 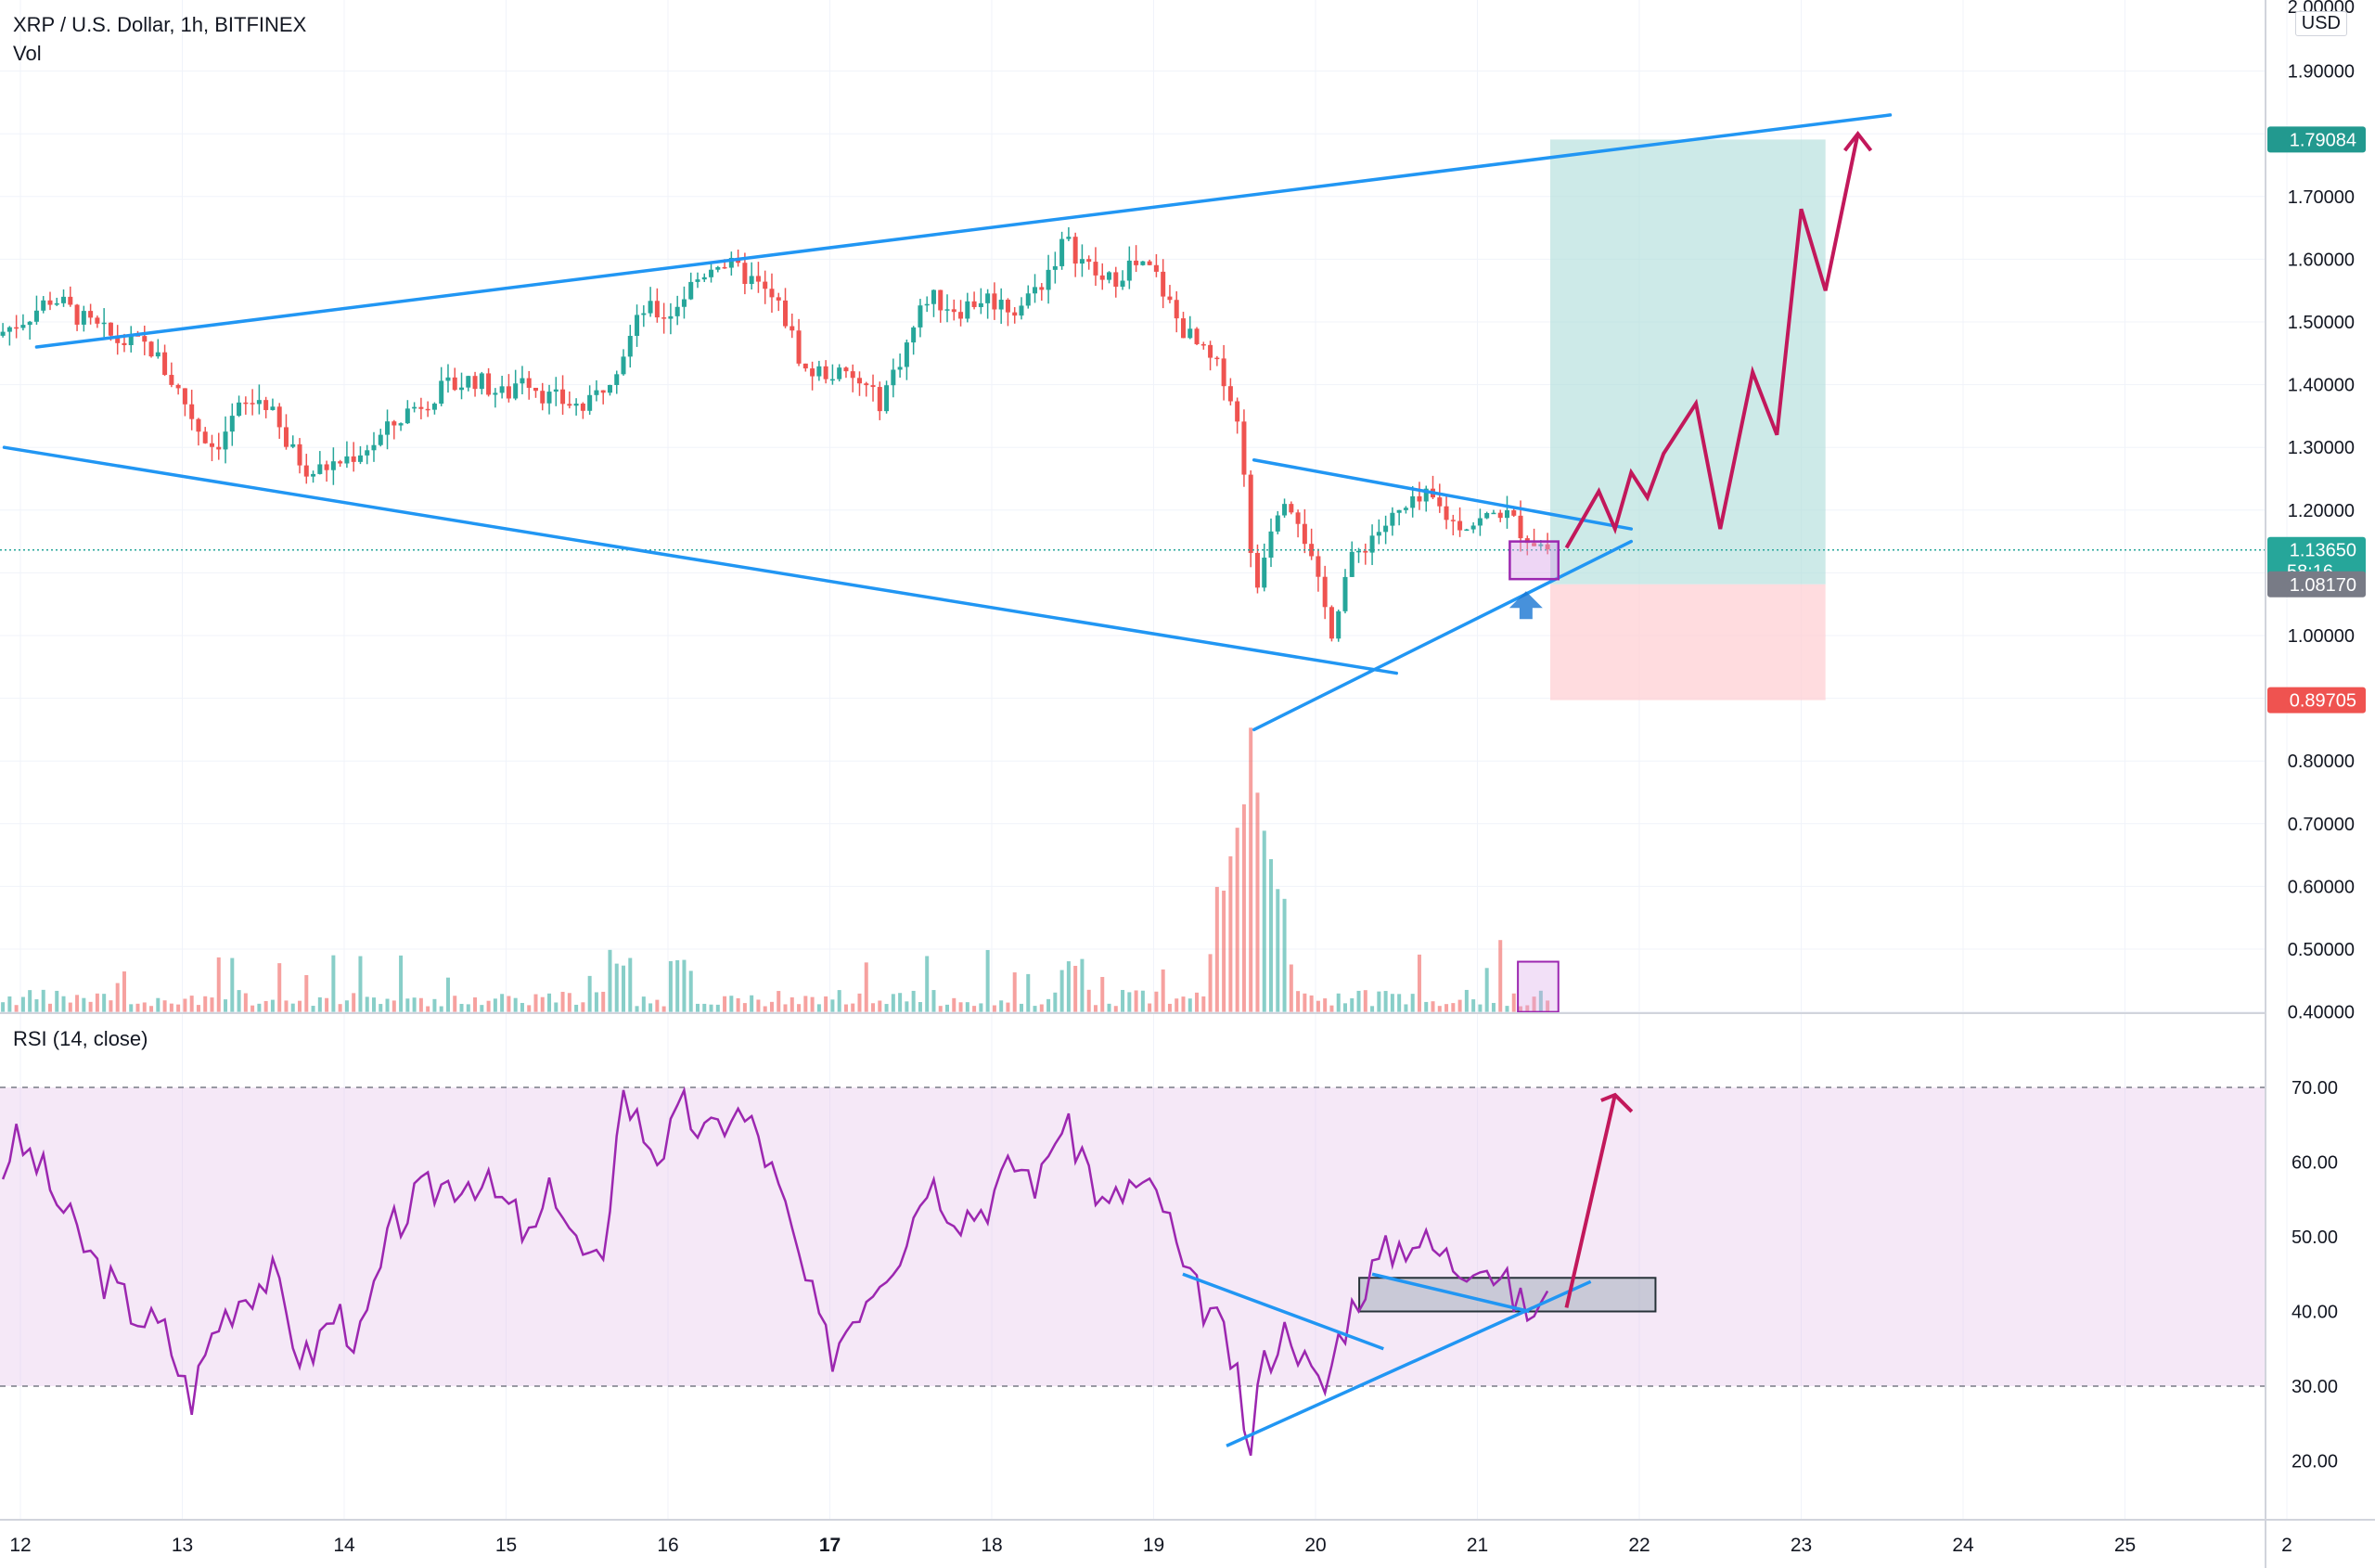 I want to click on price-highlight-box, so click(x=1534, y=561).